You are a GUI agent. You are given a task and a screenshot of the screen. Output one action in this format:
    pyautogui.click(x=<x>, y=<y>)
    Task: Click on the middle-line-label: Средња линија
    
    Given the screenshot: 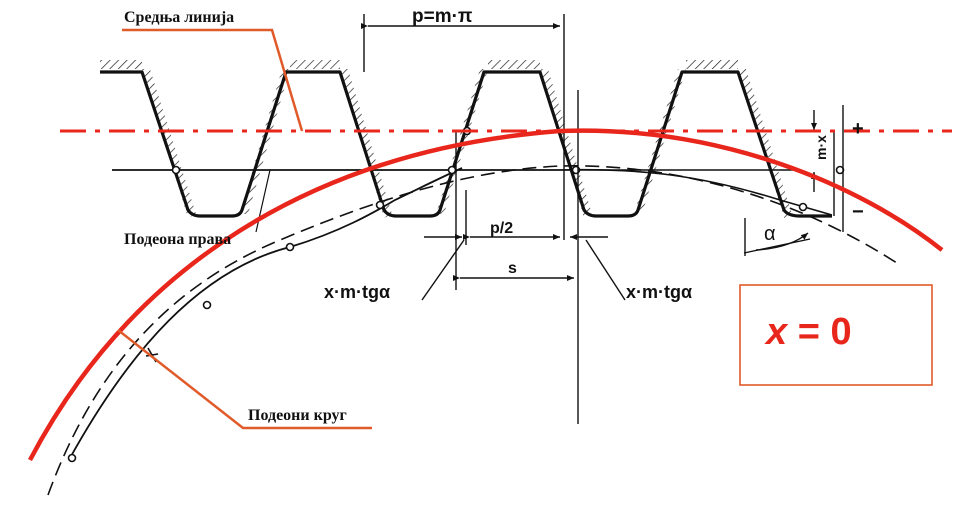 What is the action you would take?
    pyautogui.click(x=179, y=17)
    